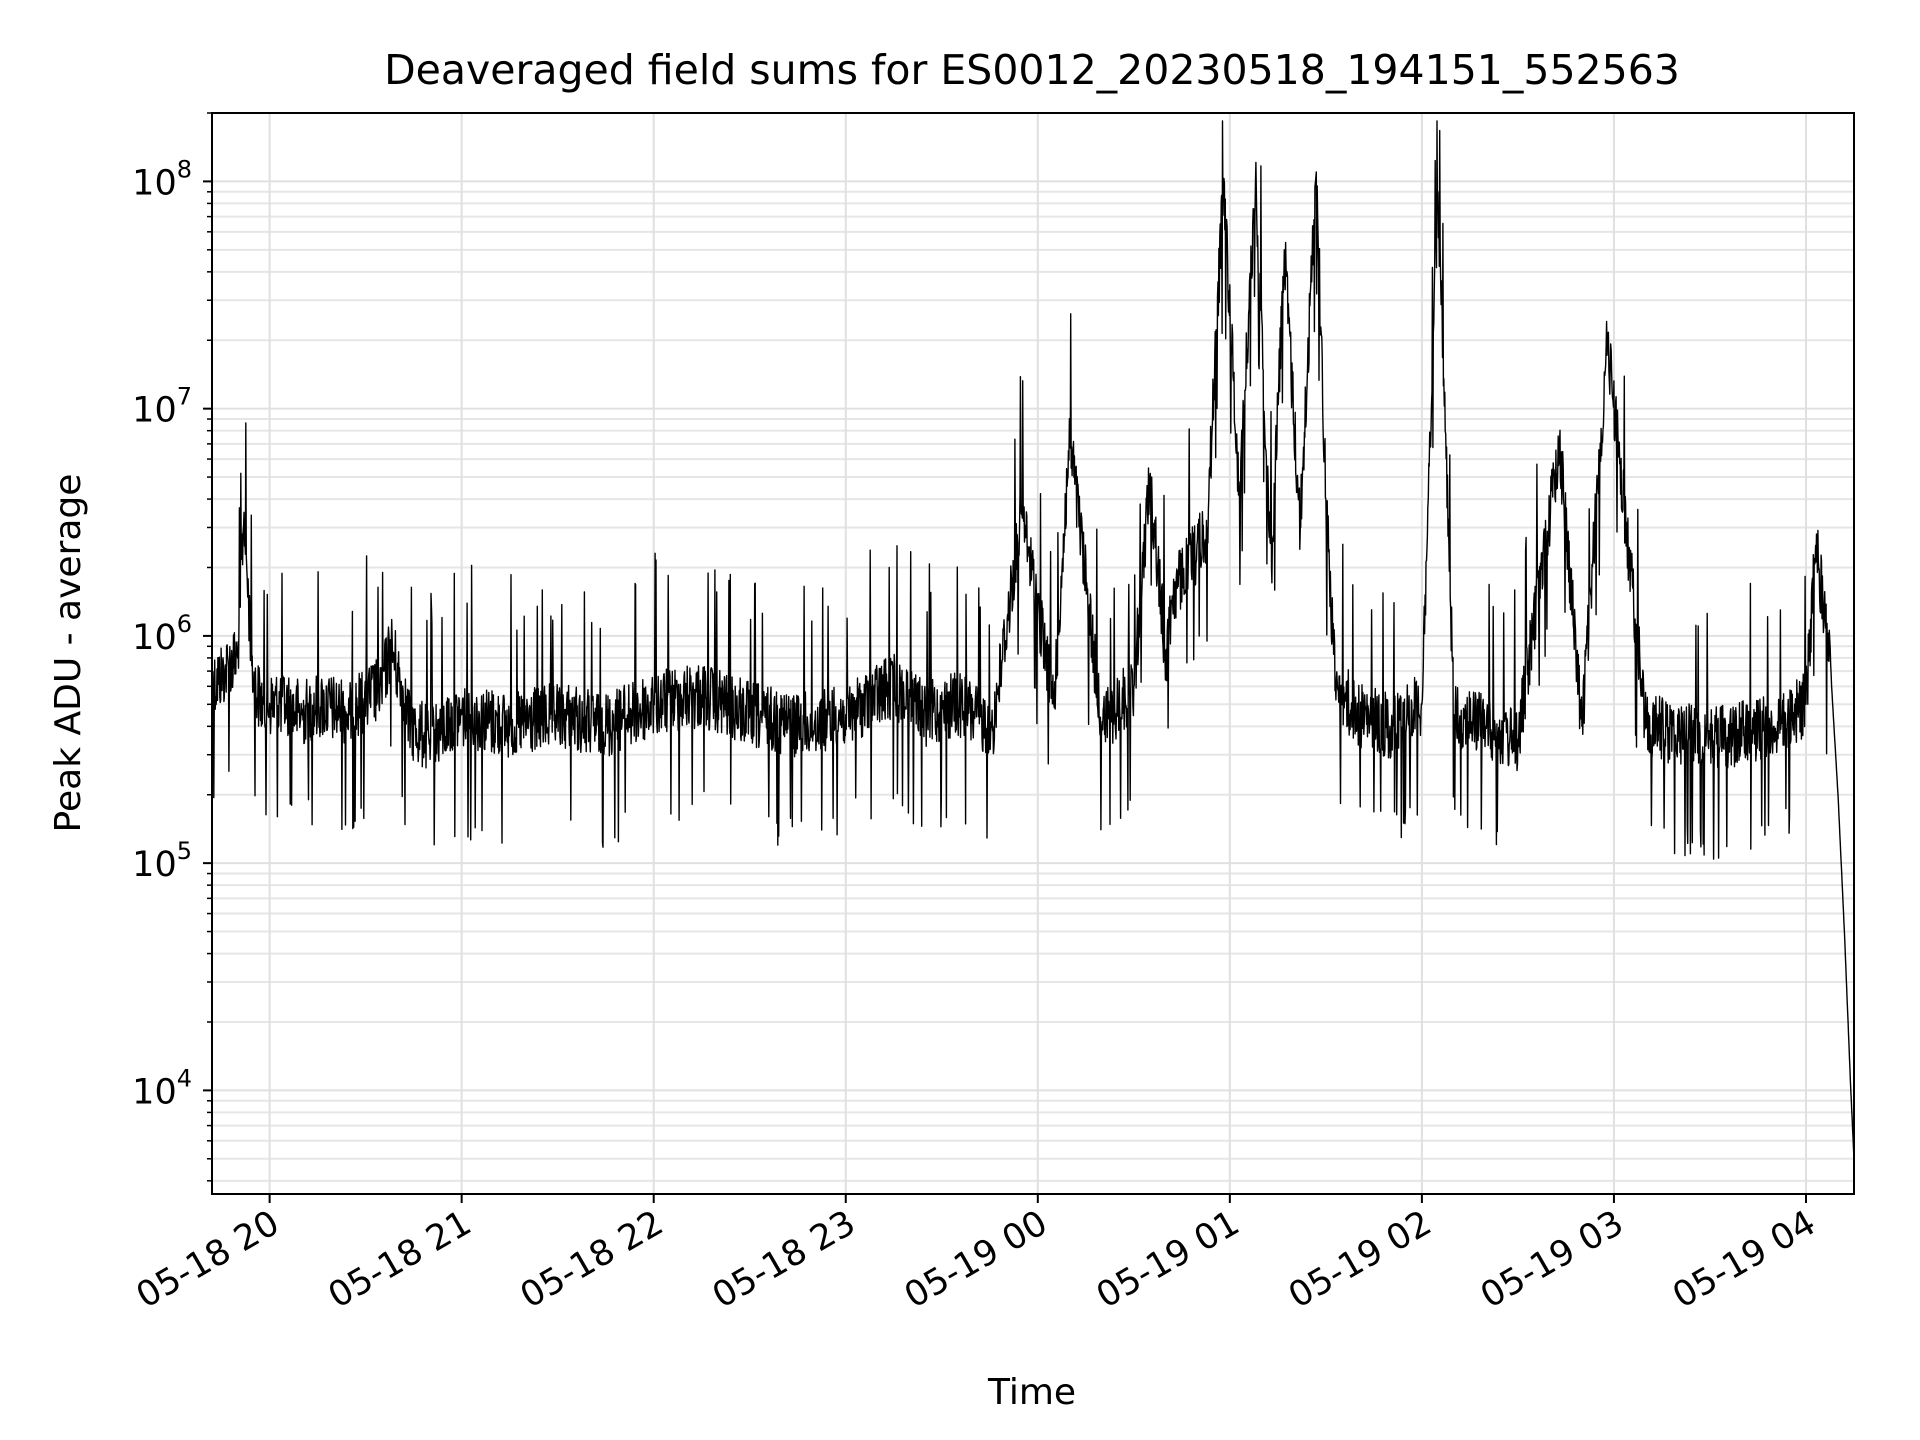 The height and width of the screenshot is (1440, 1920). I want to click on y-axis-label: Peak ADU - average, so click(68, 653).